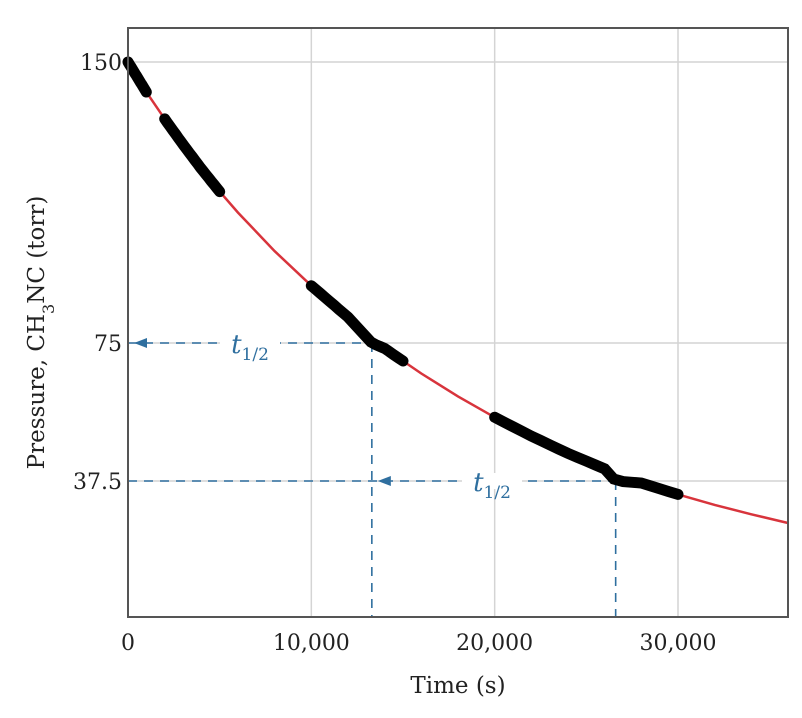  Describe the element at coordinates (494, 643) in the screenshot. I see `x-tick-label: 20,000` at that location.